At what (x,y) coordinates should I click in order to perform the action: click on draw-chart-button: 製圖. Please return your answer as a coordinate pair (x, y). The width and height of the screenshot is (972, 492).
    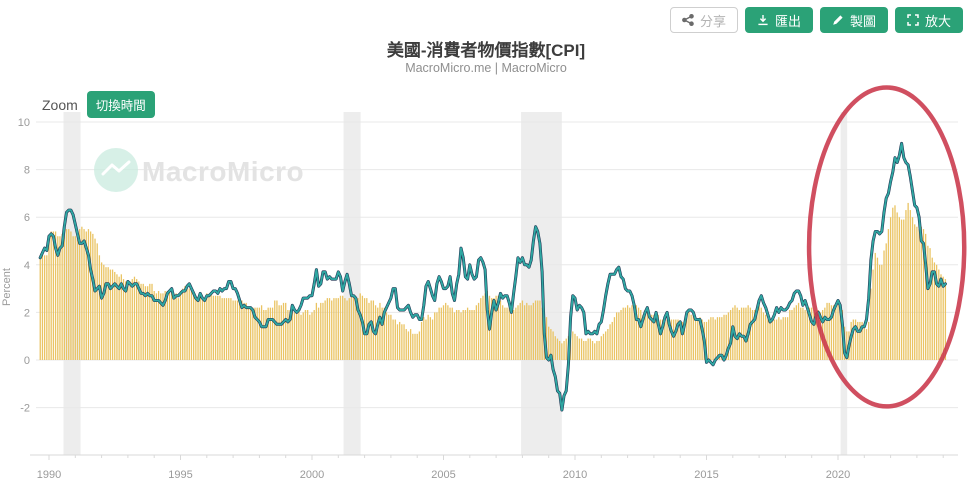
    Looking at the image, I should click on (853, 20).